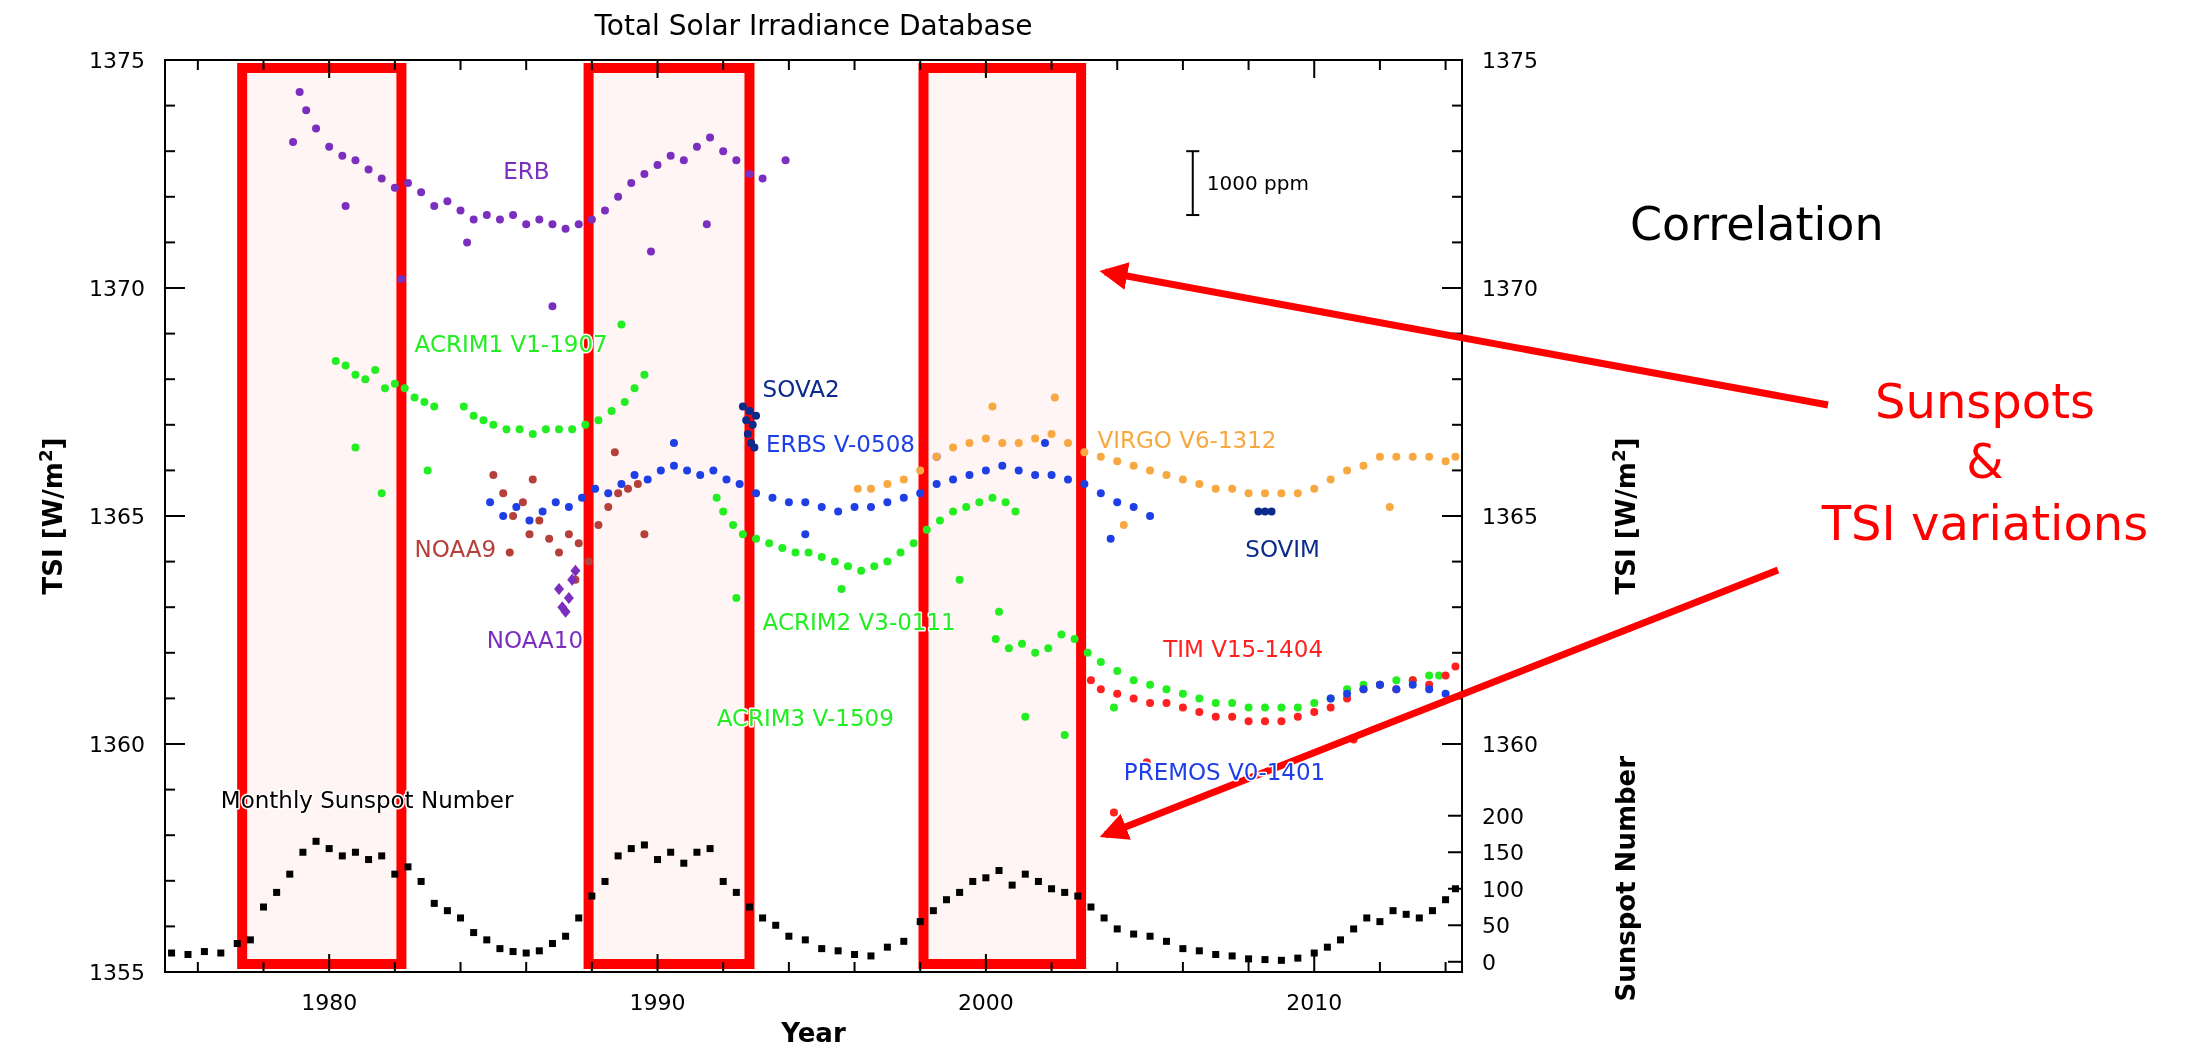  What do you see at coordinates (535, 640) in the screenshot?
I see `series-label: NOAA10` at bounding box center [535, 640].